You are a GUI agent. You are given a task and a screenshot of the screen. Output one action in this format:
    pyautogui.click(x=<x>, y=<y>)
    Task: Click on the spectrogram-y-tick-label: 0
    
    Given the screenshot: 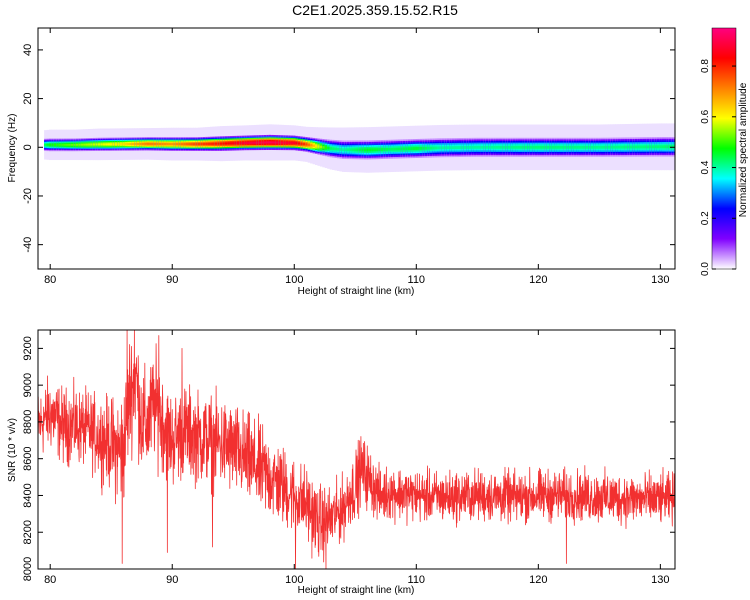 What is the action you would take?
    pyautogui.click(x=28, y=147)
    